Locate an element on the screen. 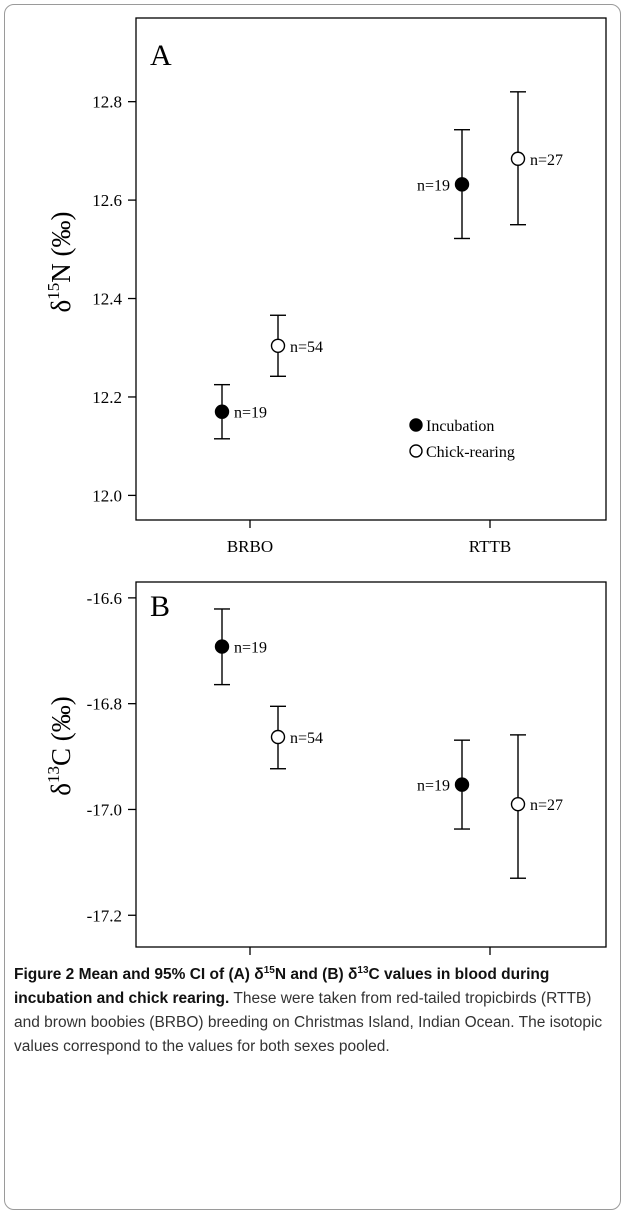 The width and height of the screenshot is (625, 1214). chart-a-ylabel: δ15N (‰) is located at coordinates (60, 262).